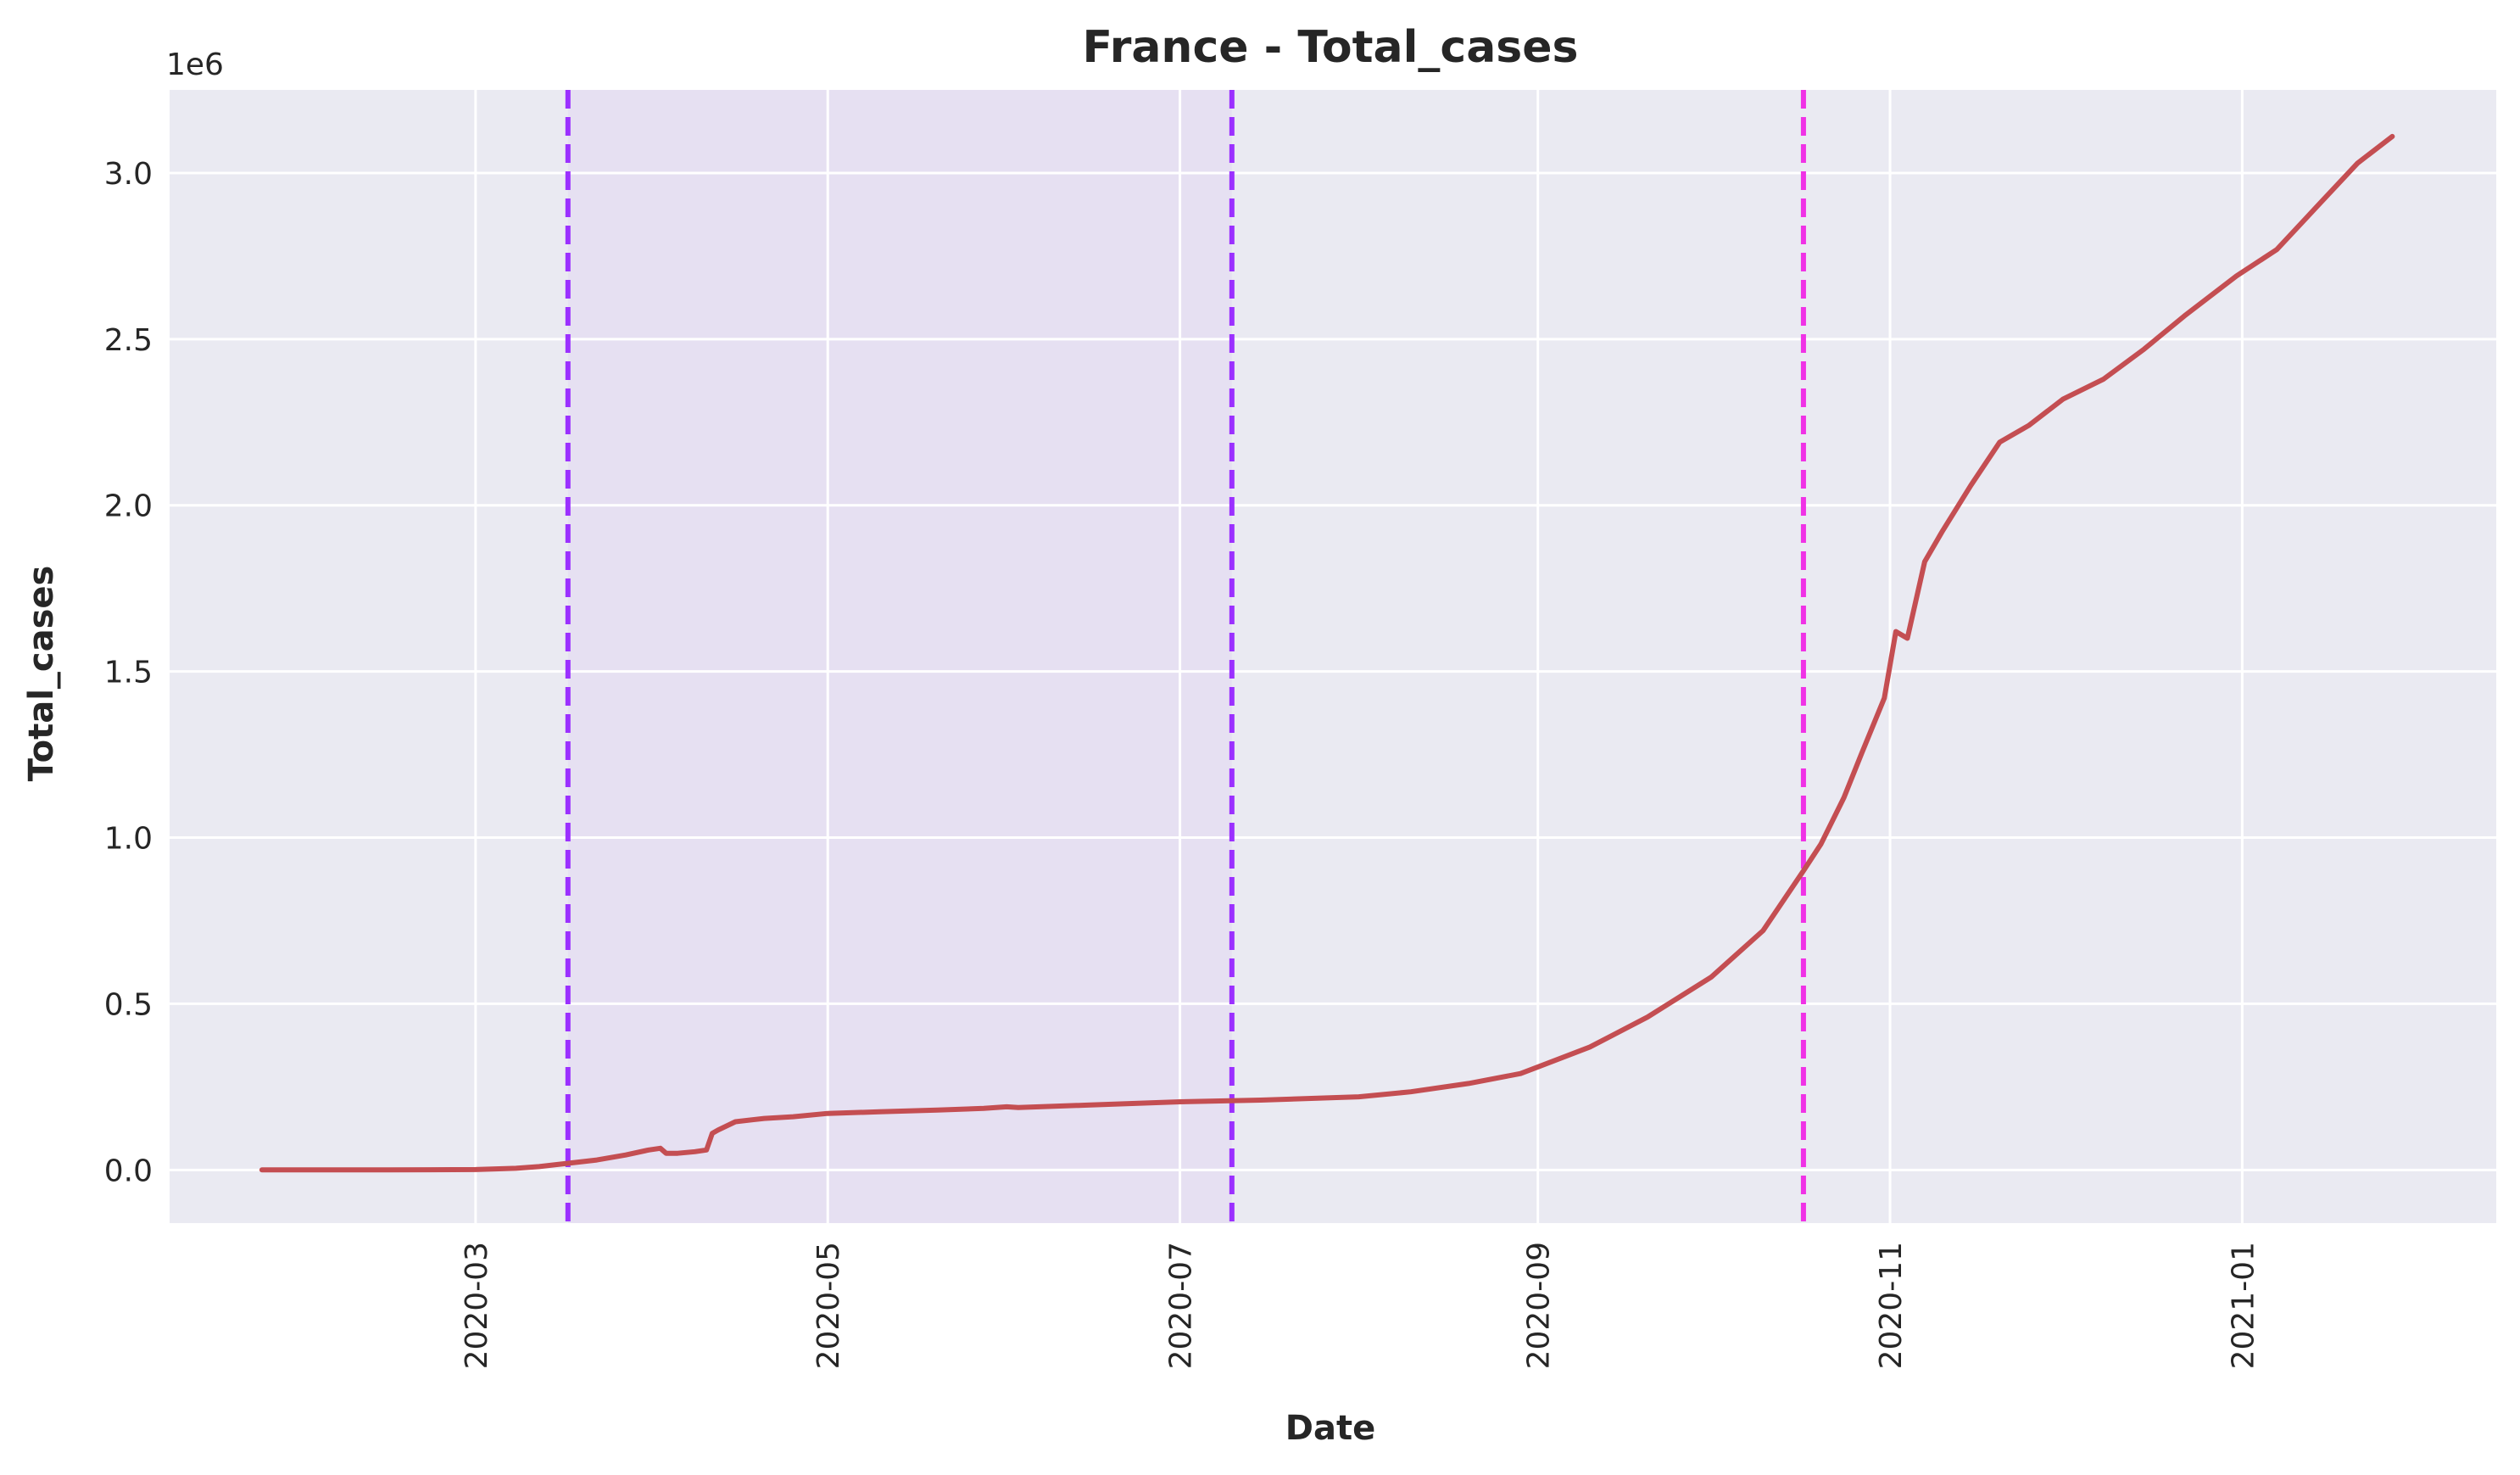  I want to click on y-tick-label: 2.0, so click(128, 506).